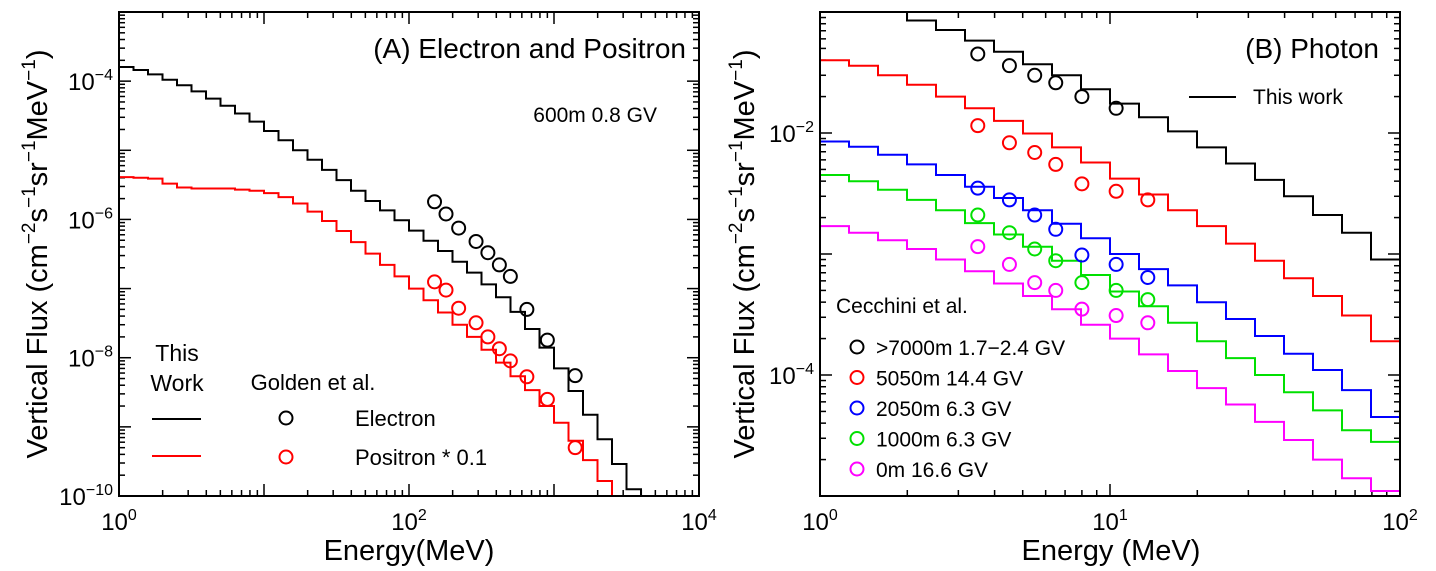 This screenshot has height=571, width=1436. I want to click on legend-electron-label: Electron, so click(395, 418).